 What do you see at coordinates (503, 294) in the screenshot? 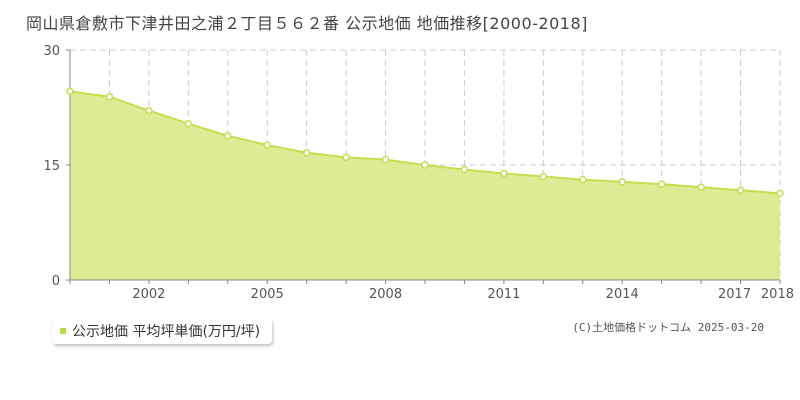
I see `x-tick-label: 2011` at bounding box center [503, 294].